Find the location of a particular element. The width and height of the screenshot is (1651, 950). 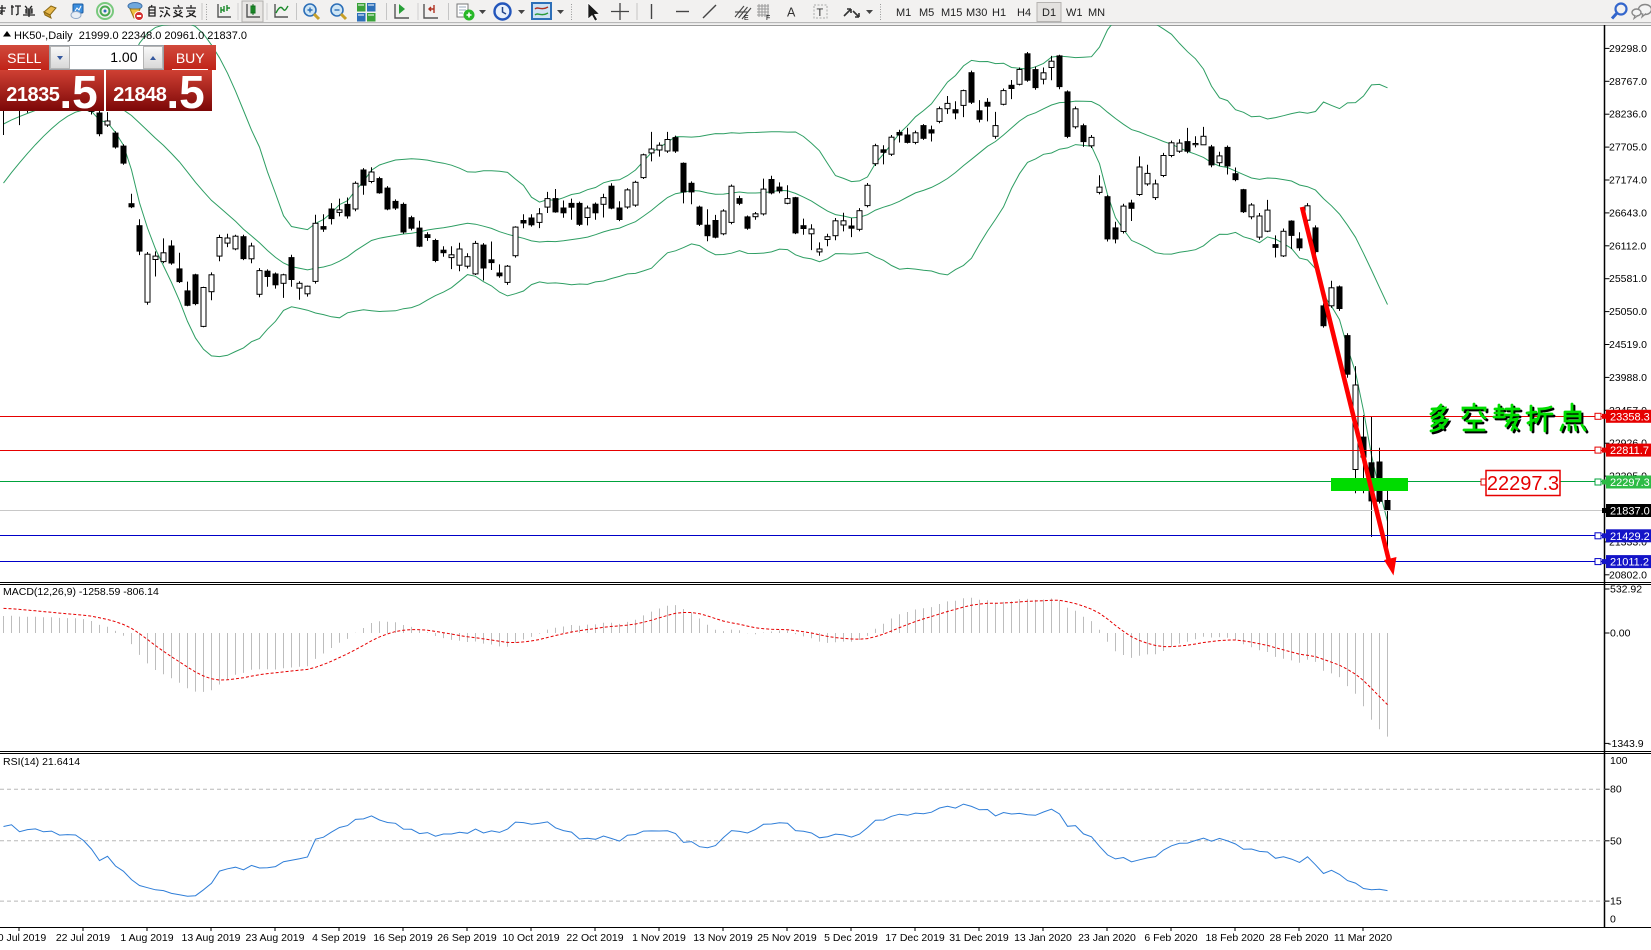

svg-text: 24519.0 is located at coordinates (1628, 345).